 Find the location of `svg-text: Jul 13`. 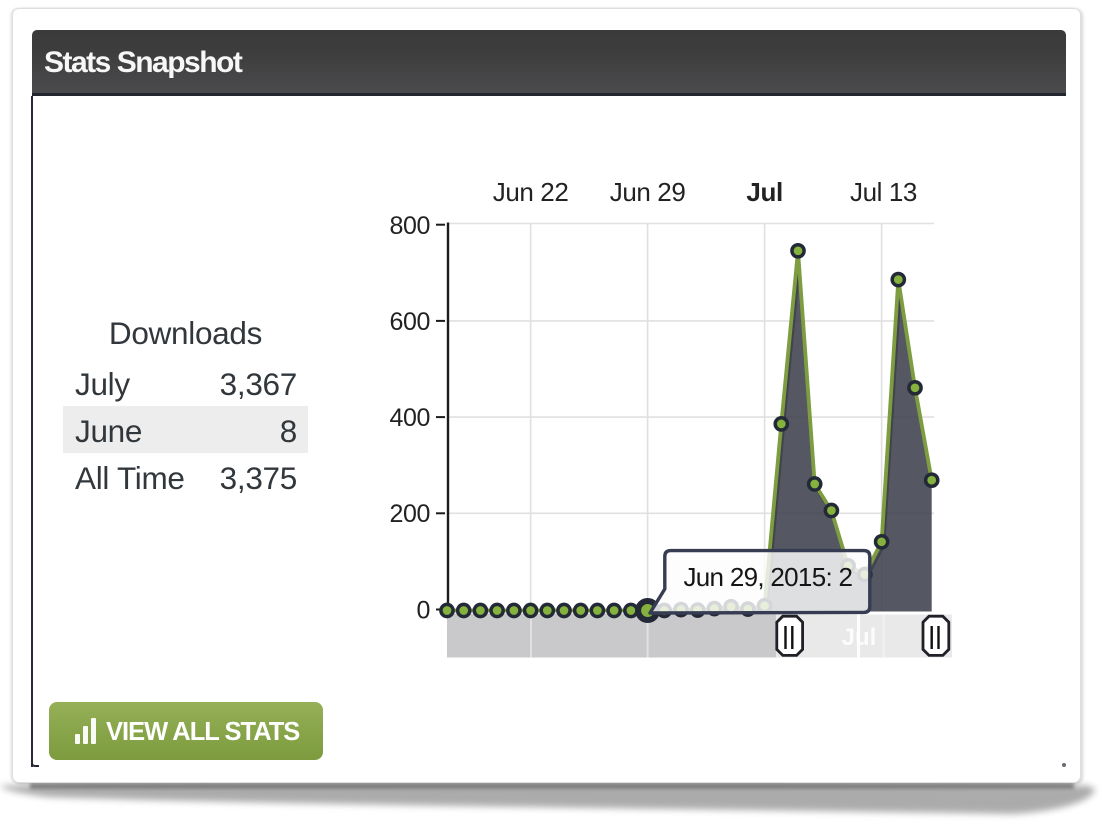

svg-text: Jul 13 is located at coordinates (883, 192).